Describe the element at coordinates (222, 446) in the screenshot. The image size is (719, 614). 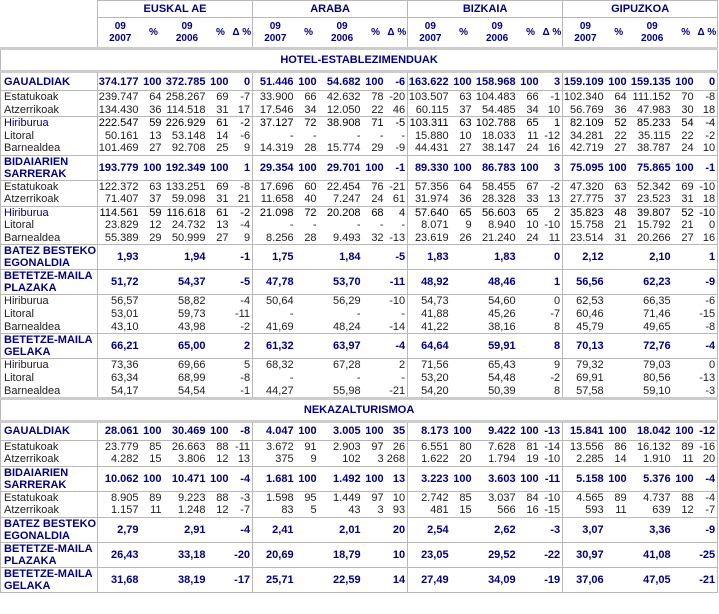
I see `value-cell: 88` at that location.